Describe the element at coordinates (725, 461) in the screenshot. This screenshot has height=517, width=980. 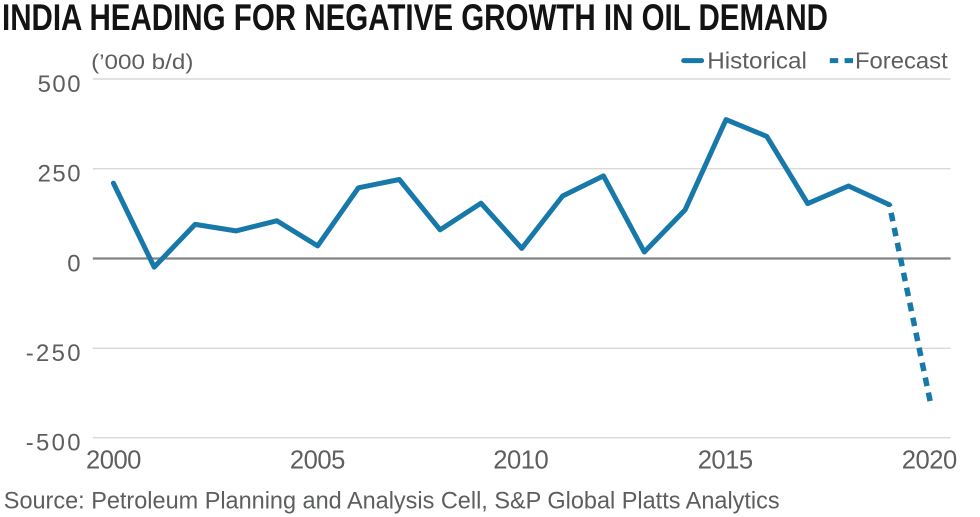
I see `svg-text: 2015` at that location.